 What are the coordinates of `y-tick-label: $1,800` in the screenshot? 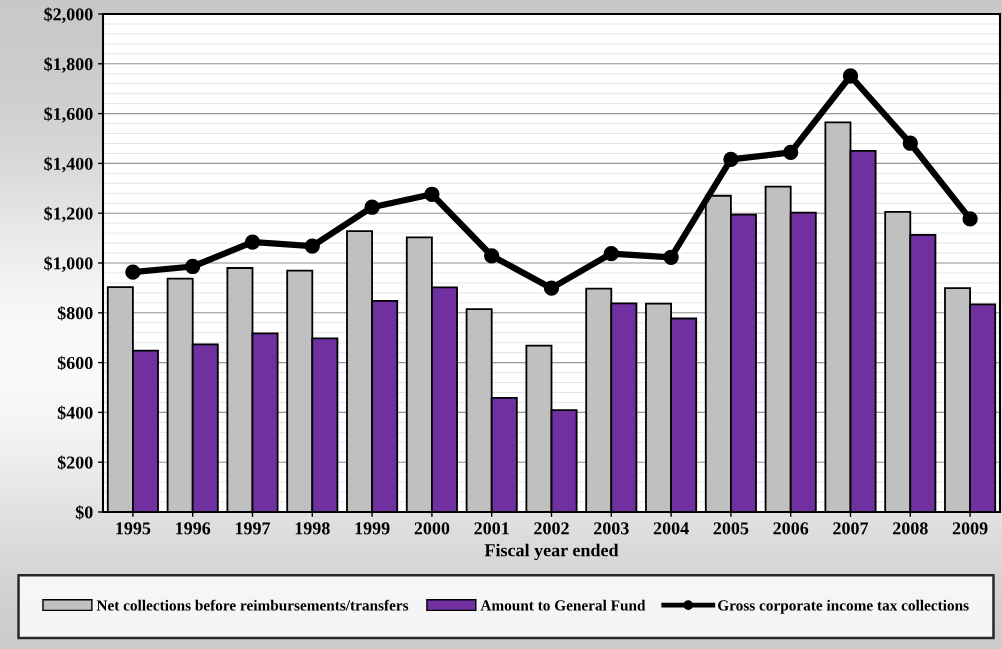 It's located at (68, 64).